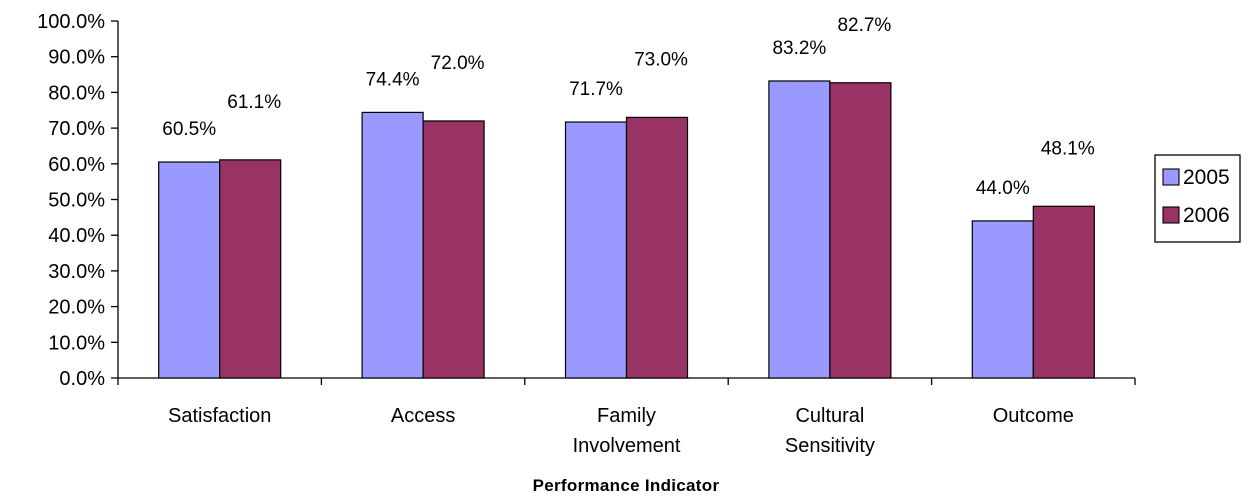  Describe the element at coordinates (799, 48) in the screenshot. I see `data-label-2005: 83.2%` at that location.